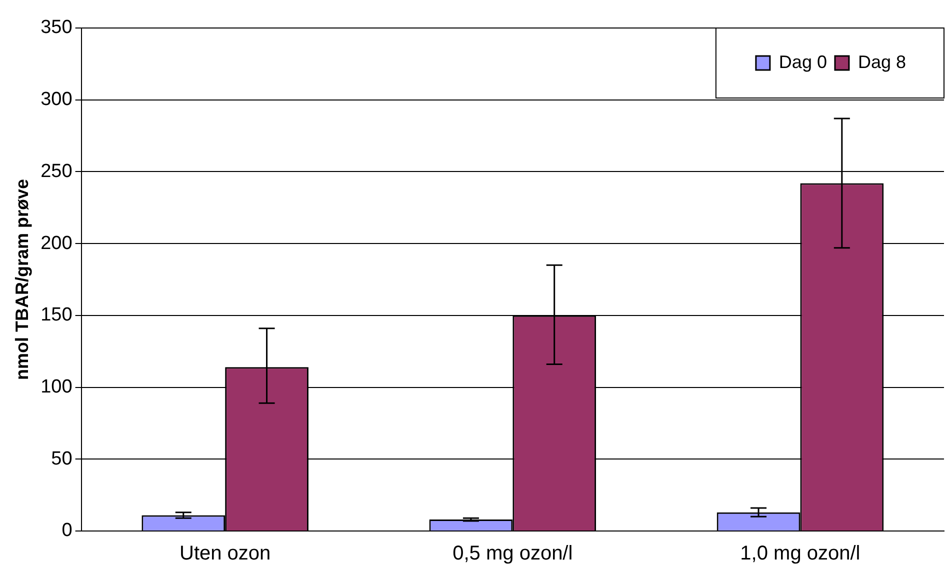 This screenshot has height=573, width=946. What do you see at coordinates (800, 553) in the screenshot?
I see `x-tick-label: 1,0 mg ozon/l` at bounding box center [800, 553].